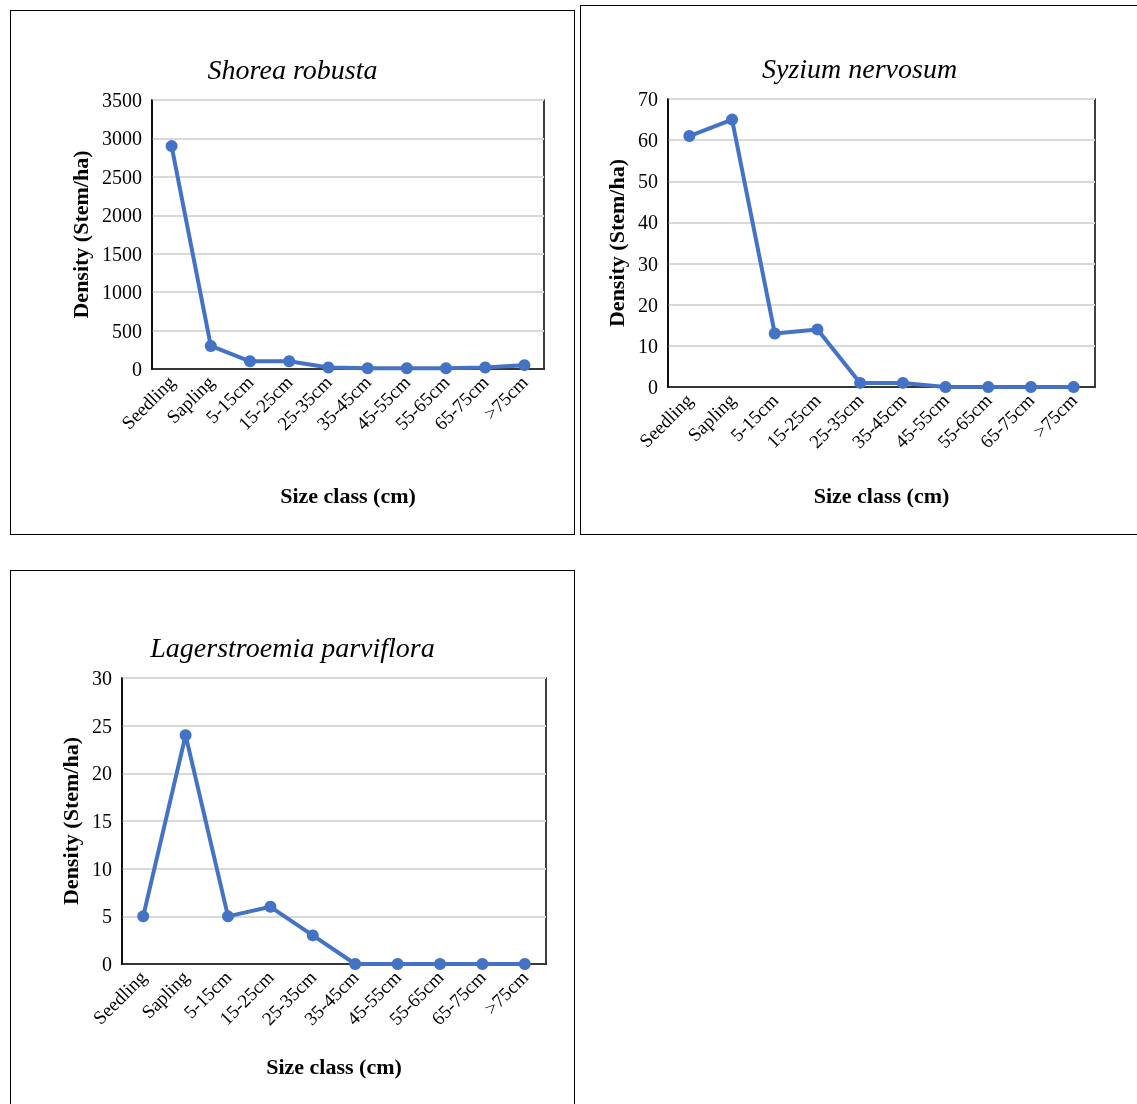 This screenshot has height=1104, width=1137. I want to click on chart-title: Syzium nervosum, so click(859, 68).